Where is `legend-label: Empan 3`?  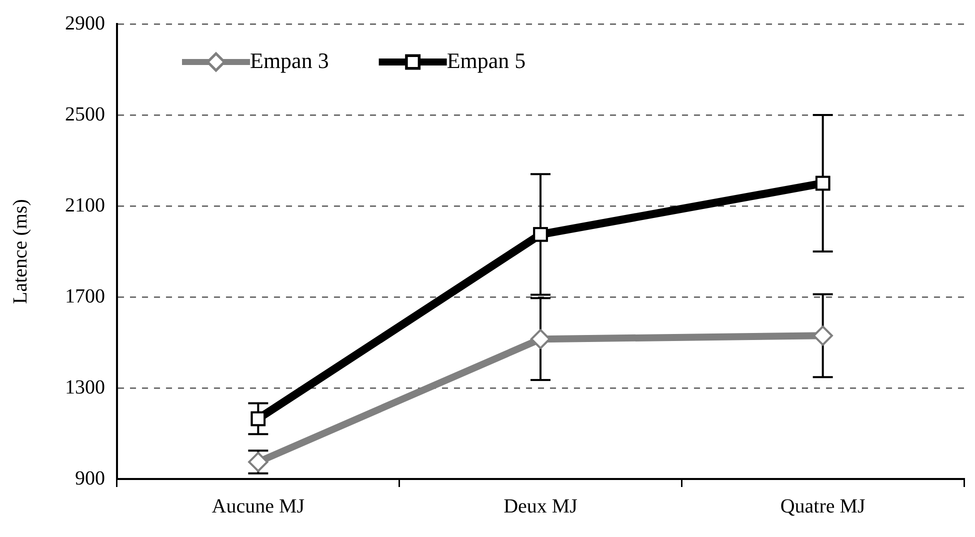 legend-label: Empan 3 is located at coordinates (289, 60).